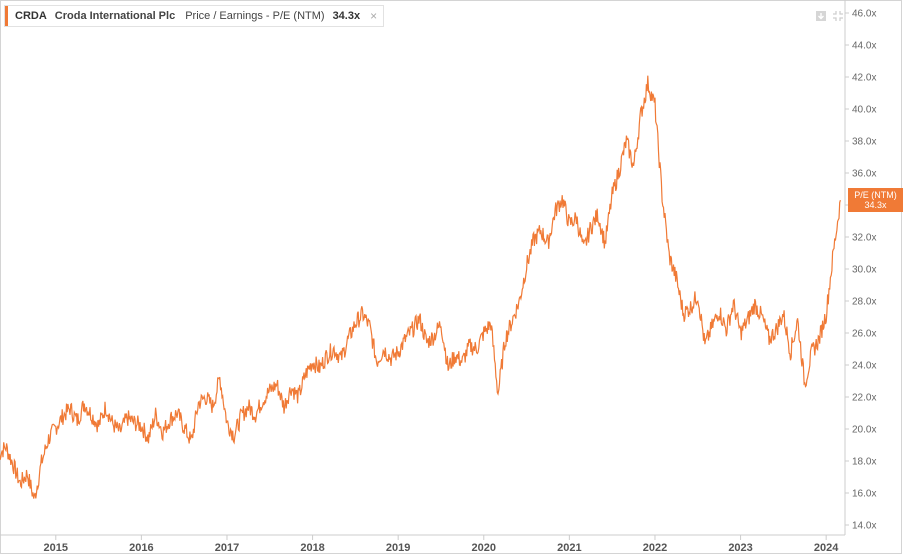 Image resolution: width=903 pixels, height=555 pixels. I want to click on x-tick-label: 2018, so click(312, 548).